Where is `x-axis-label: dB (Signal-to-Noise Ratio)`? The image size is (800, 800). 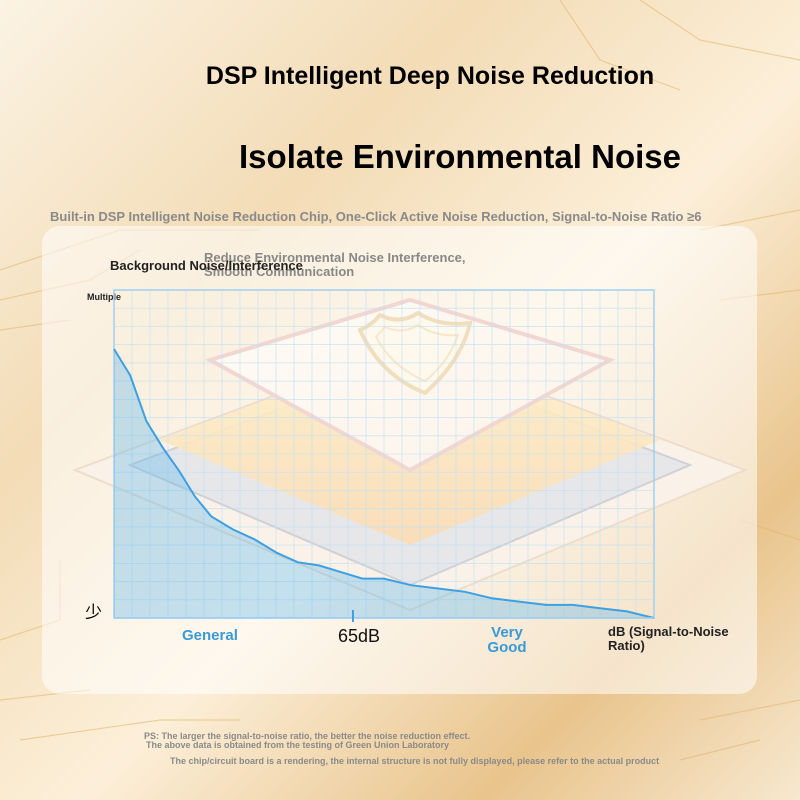
x-axis-label: dB (Signal-to-Noise Ratio) is located at coordinates (668, 638).